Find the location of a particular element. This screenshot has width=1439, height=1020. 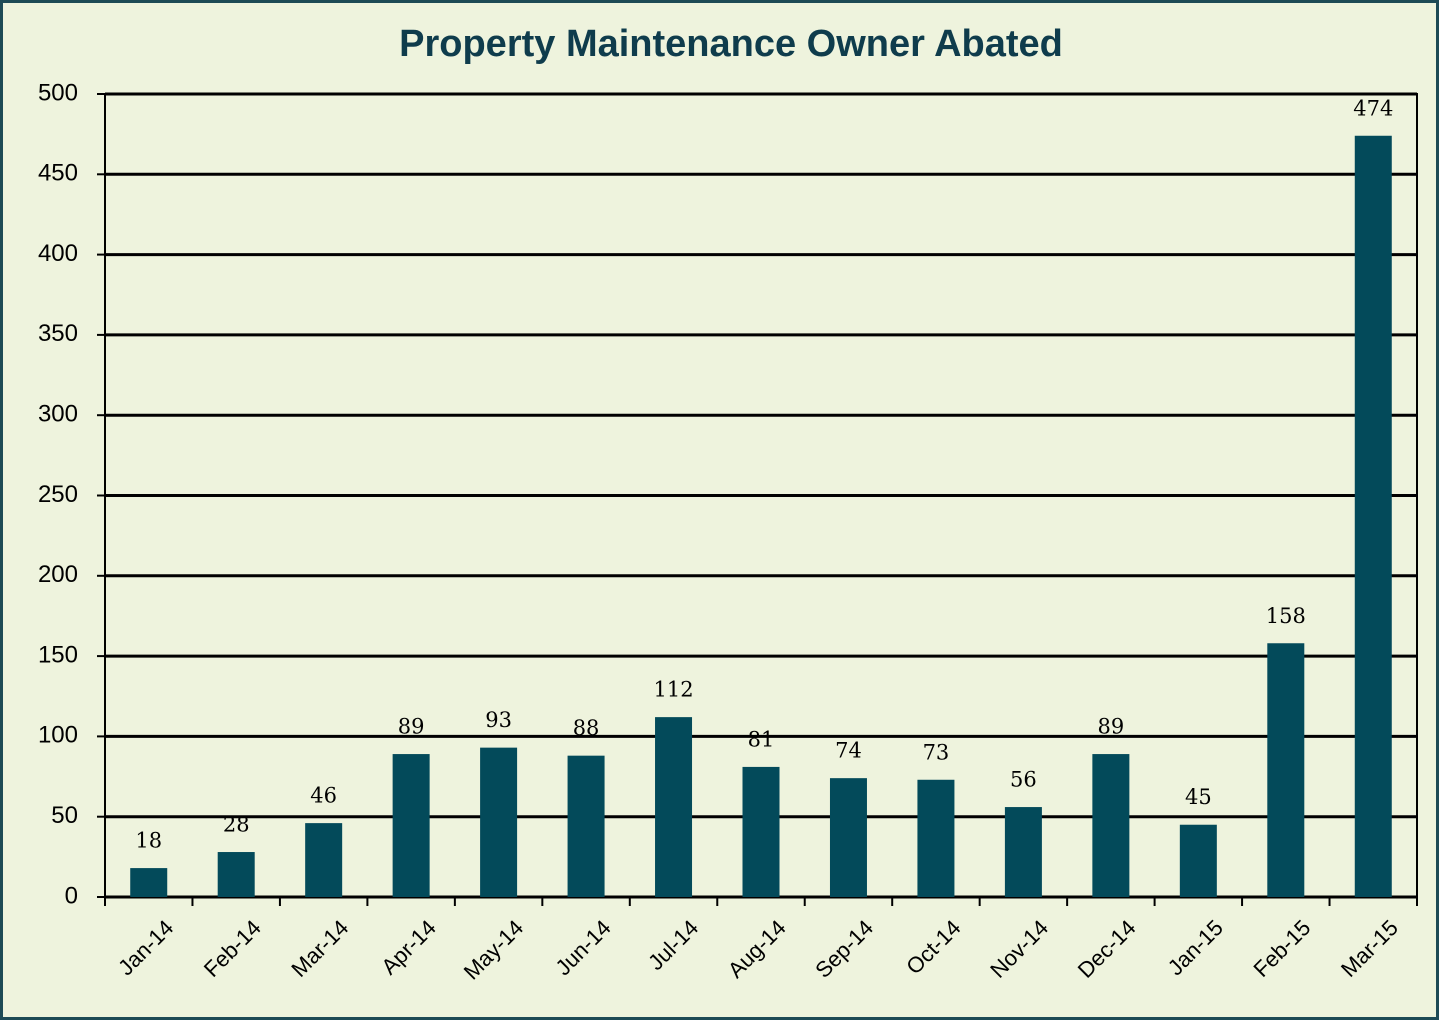

y-tick-label: 0 is located at coordinates (71, 895).